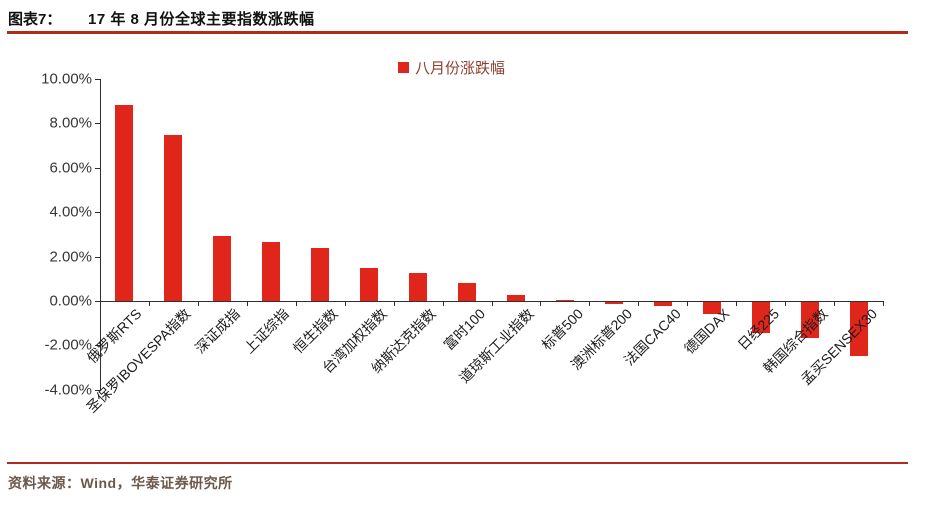  What do you see at coordinates (120, 483) in the screenshot?
I see `source-text: 资料来源：Wind，华泰证券研究所` at bounding box center [120, 483].